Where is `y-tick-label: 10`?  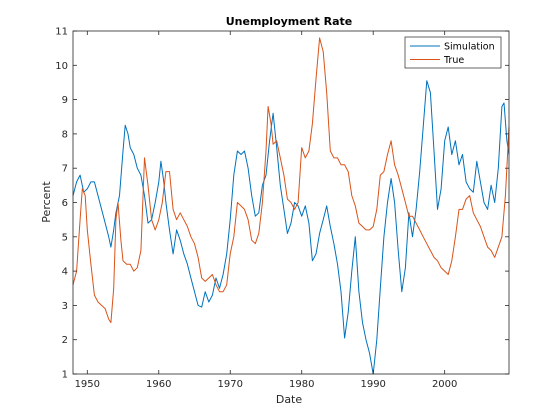
y-tick-label: 10 is located at coordinates (61, 66).